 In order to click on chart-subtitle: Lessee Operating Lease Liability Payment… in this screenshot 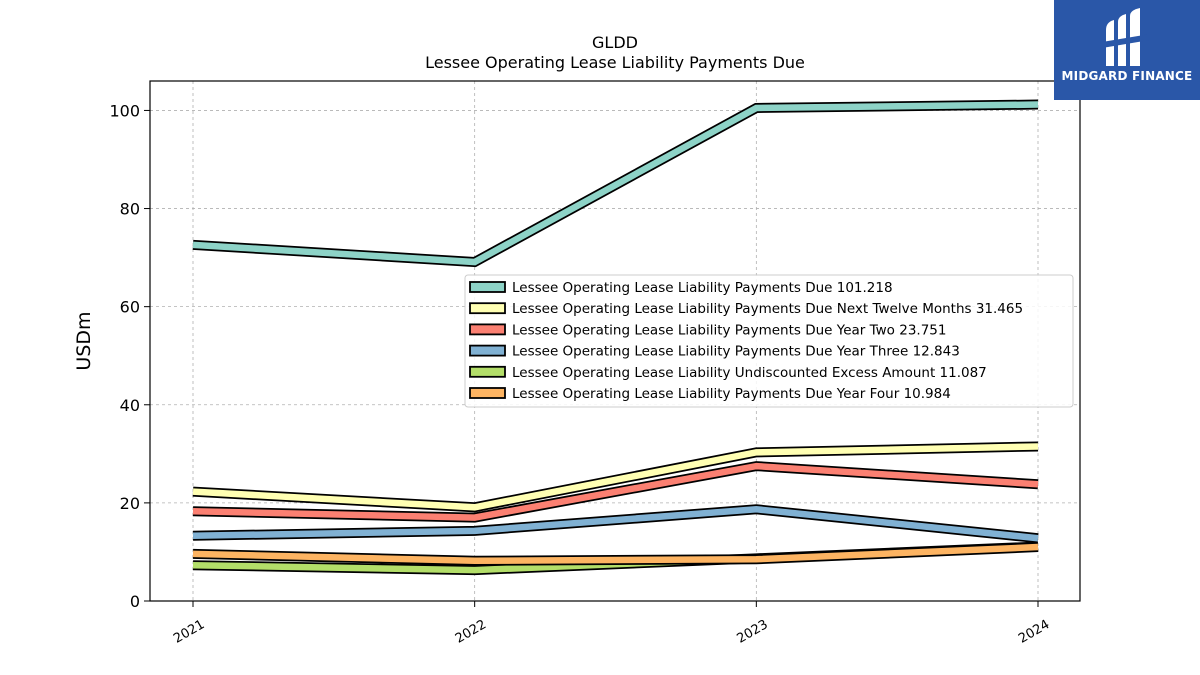, I will do `click(615, 62)`.